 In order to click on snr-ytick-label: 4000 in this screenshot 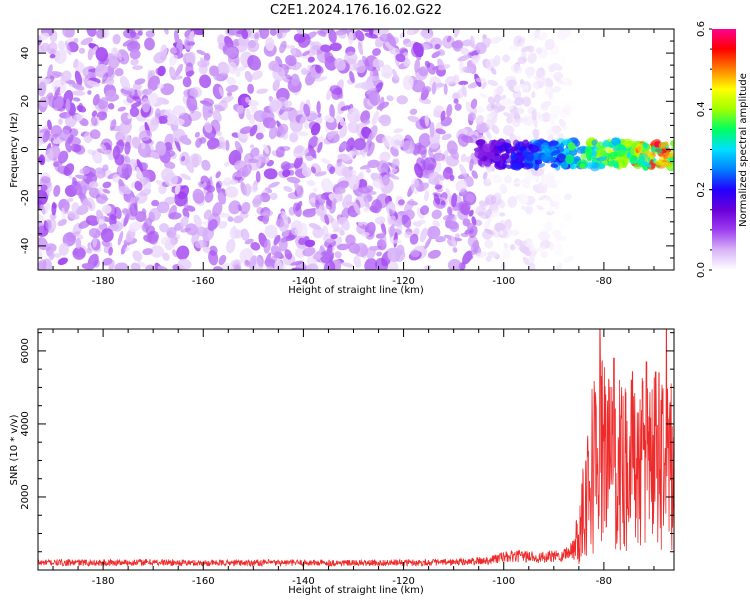, I will do `click(25, 423)`.